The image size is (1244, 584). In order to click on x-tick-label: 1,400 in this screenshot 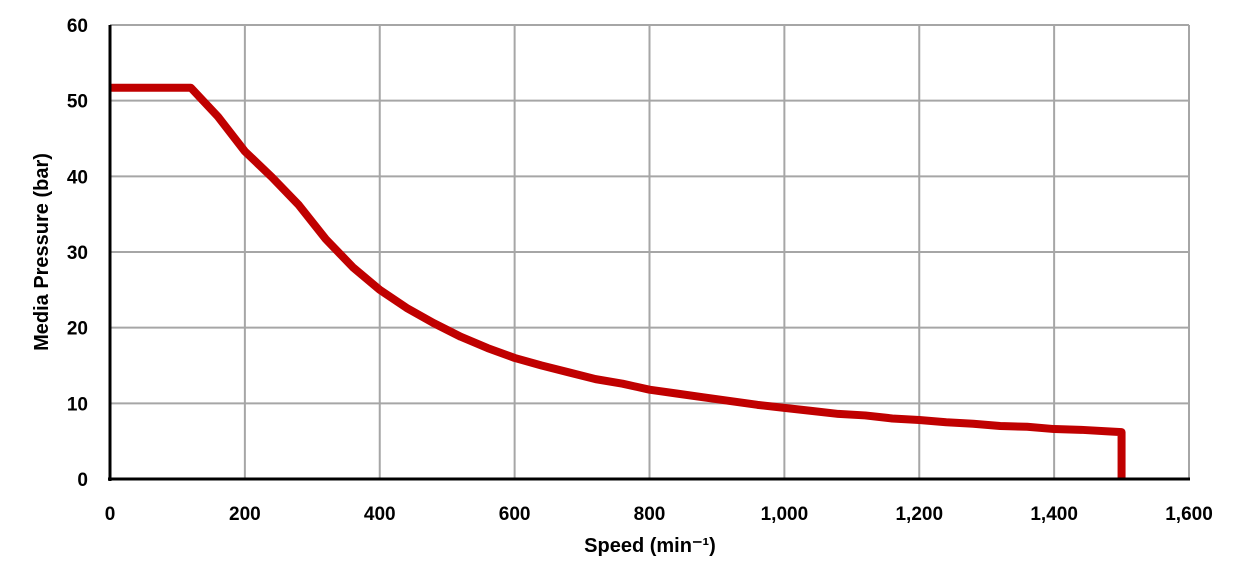, I will do `click(1054, 514)`.